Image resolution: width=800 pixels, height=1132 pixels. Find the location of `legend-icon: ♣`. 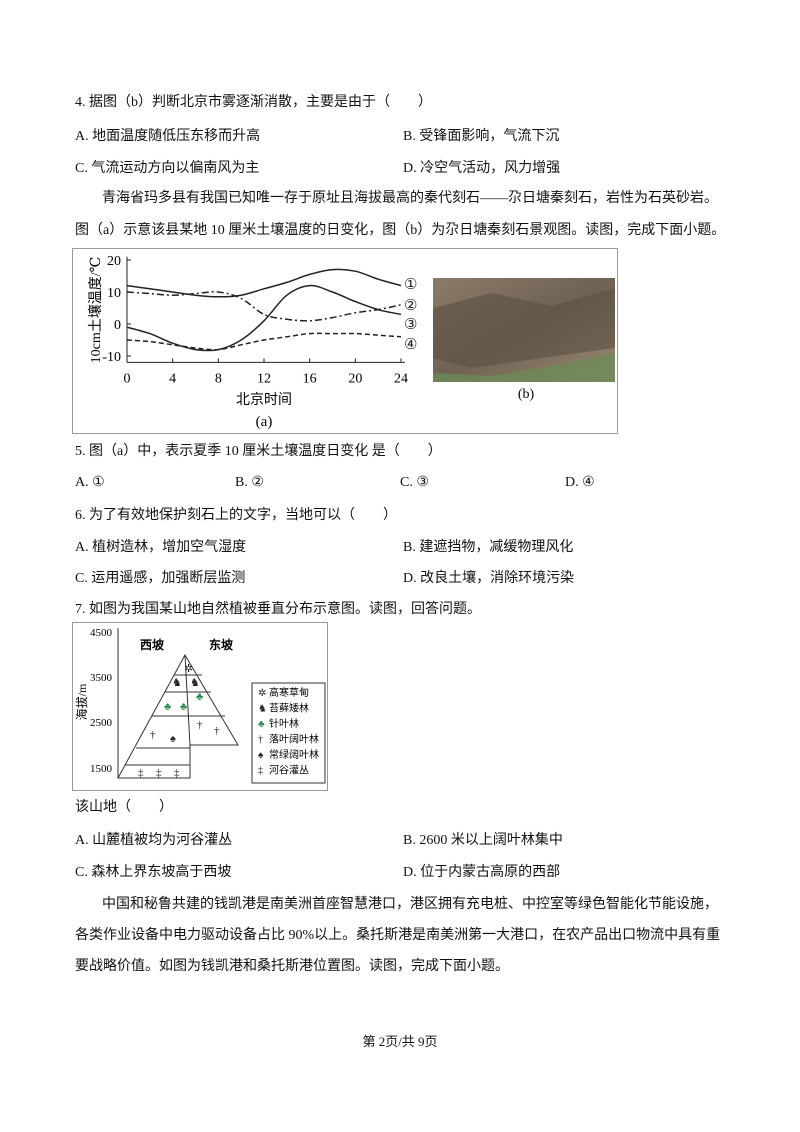

legend-icon: ♣ is located at coordinates (261, 724).